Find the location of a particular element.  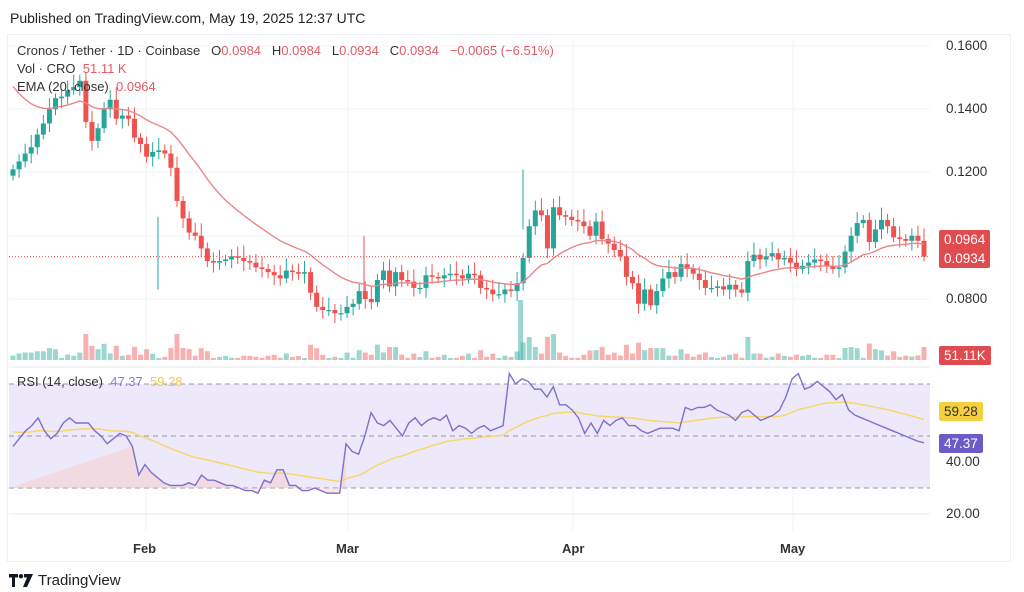

volume-legend: Vol · CRO 51.11 K is located at coordinates (72, 68).